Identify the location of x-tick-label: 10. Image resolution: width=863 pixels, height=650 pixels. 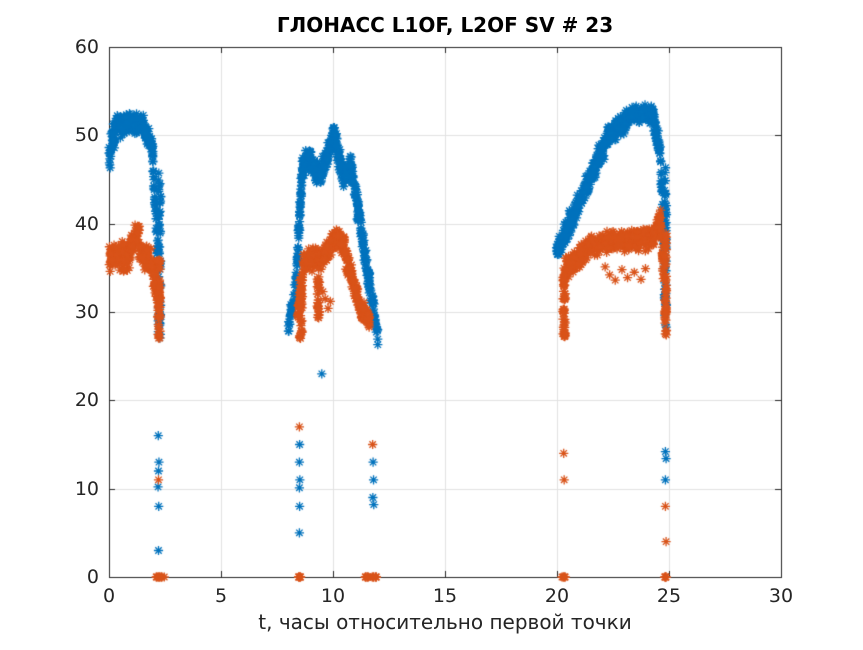
(333, 596).